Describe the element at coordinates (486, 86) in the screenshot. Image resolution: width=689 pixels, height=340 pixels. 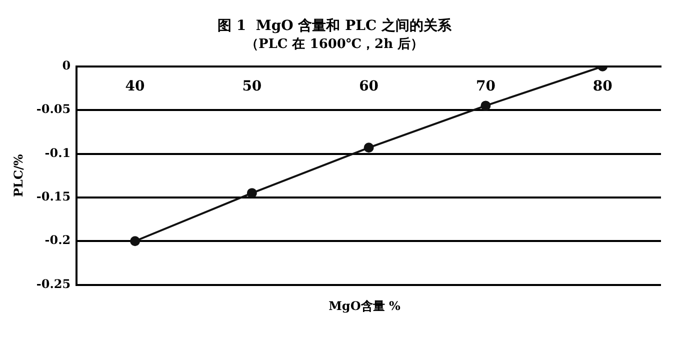
I see `x-tick-label: 70` at that location.